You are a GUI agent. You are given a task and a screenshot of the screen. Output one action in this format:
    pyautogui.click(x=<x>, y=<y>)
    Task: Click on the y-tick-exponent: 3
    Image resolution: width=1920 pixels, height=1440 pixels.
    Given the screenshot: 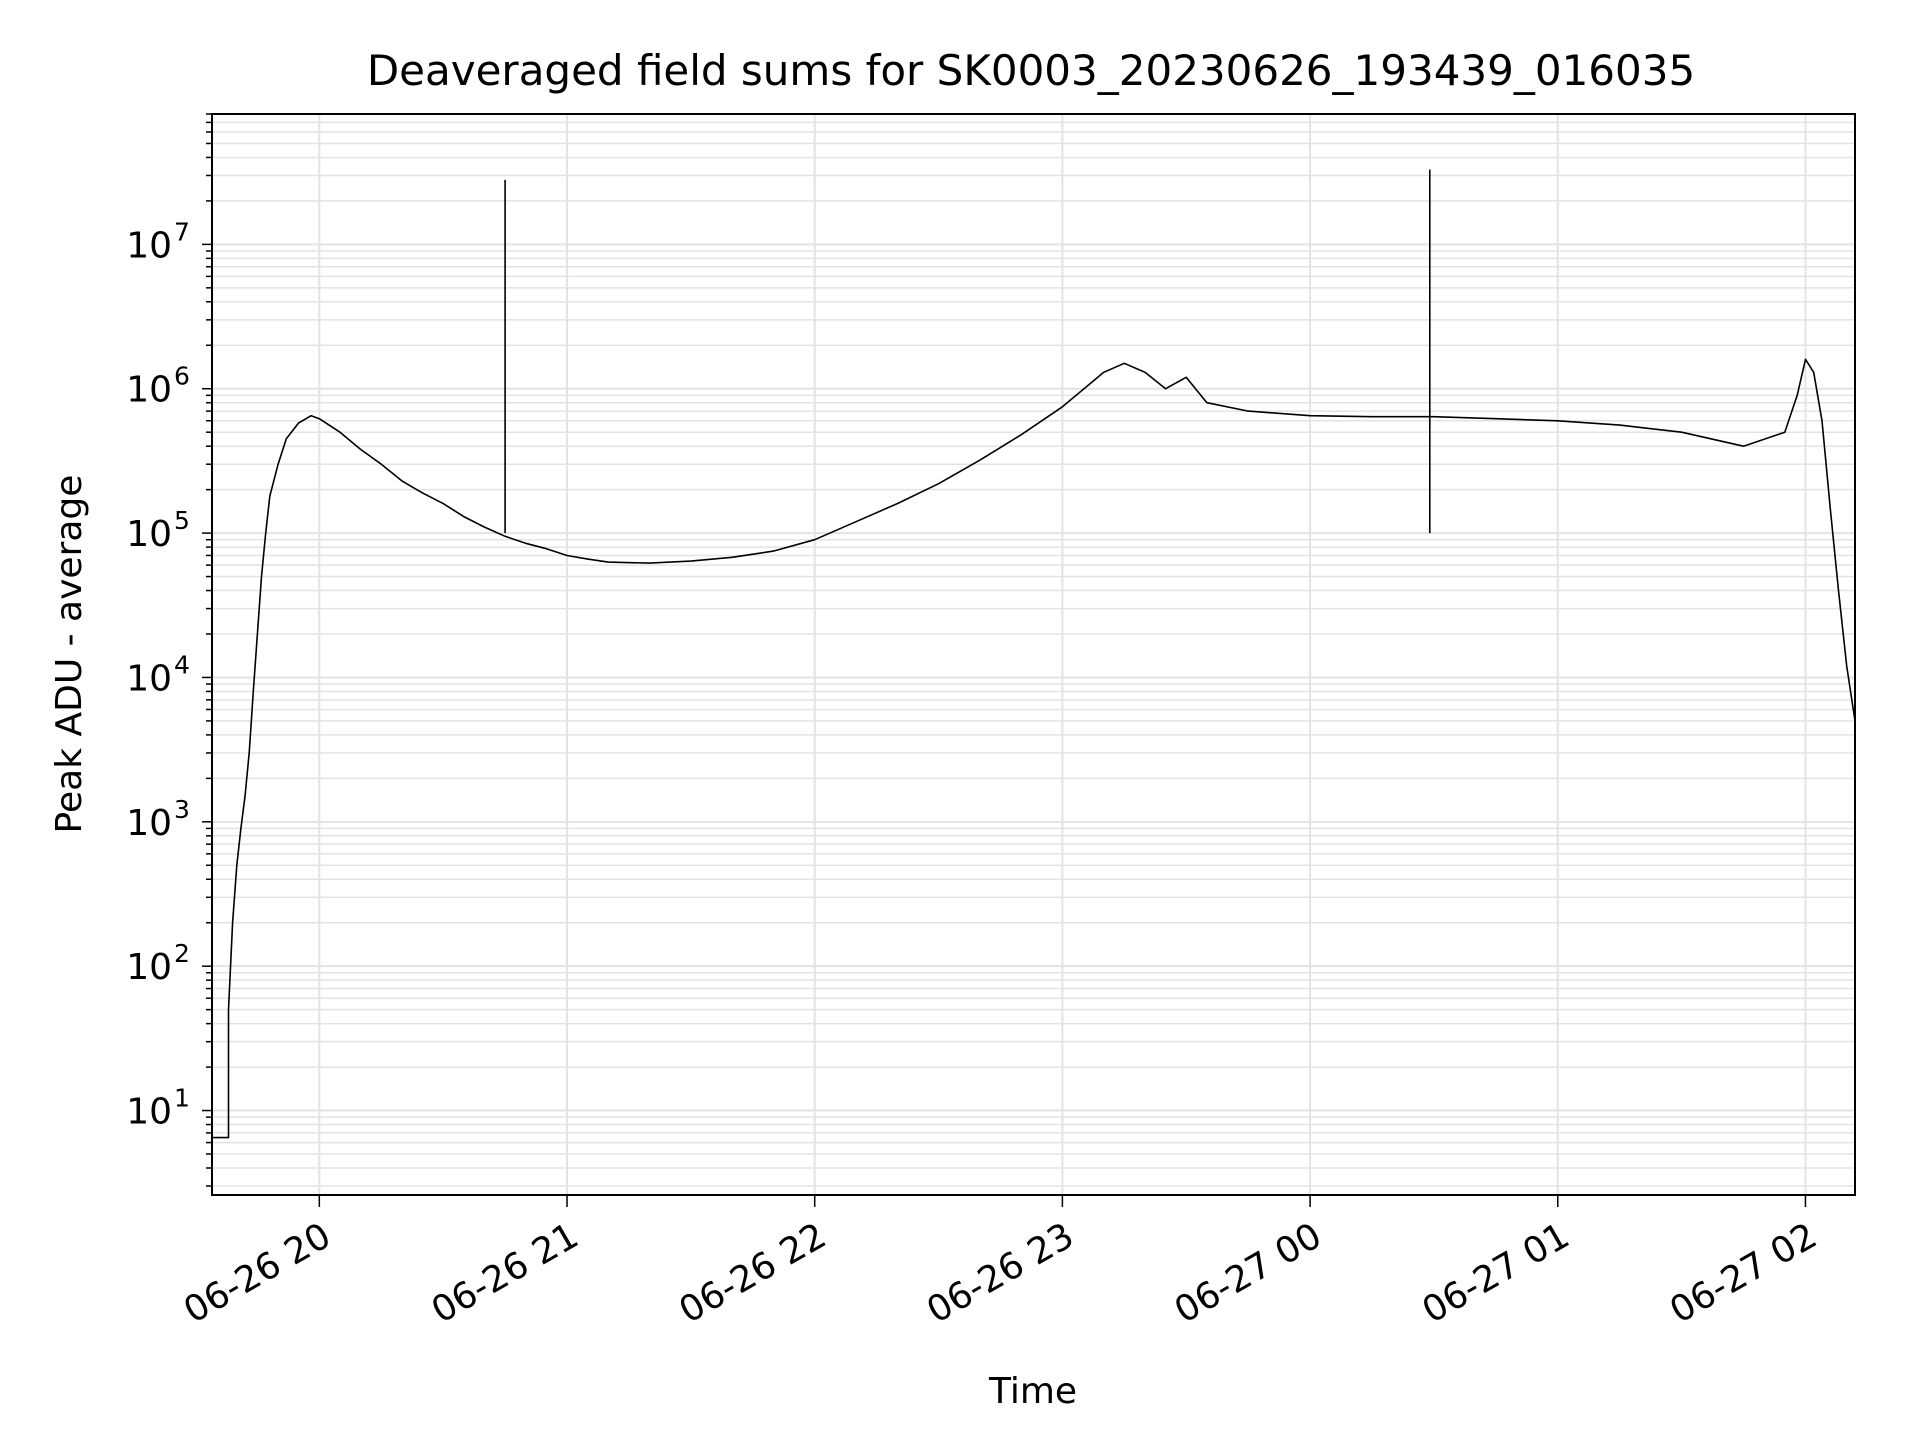 What is the action you would take?
    pyautogui.click(x=182, y=809)
    